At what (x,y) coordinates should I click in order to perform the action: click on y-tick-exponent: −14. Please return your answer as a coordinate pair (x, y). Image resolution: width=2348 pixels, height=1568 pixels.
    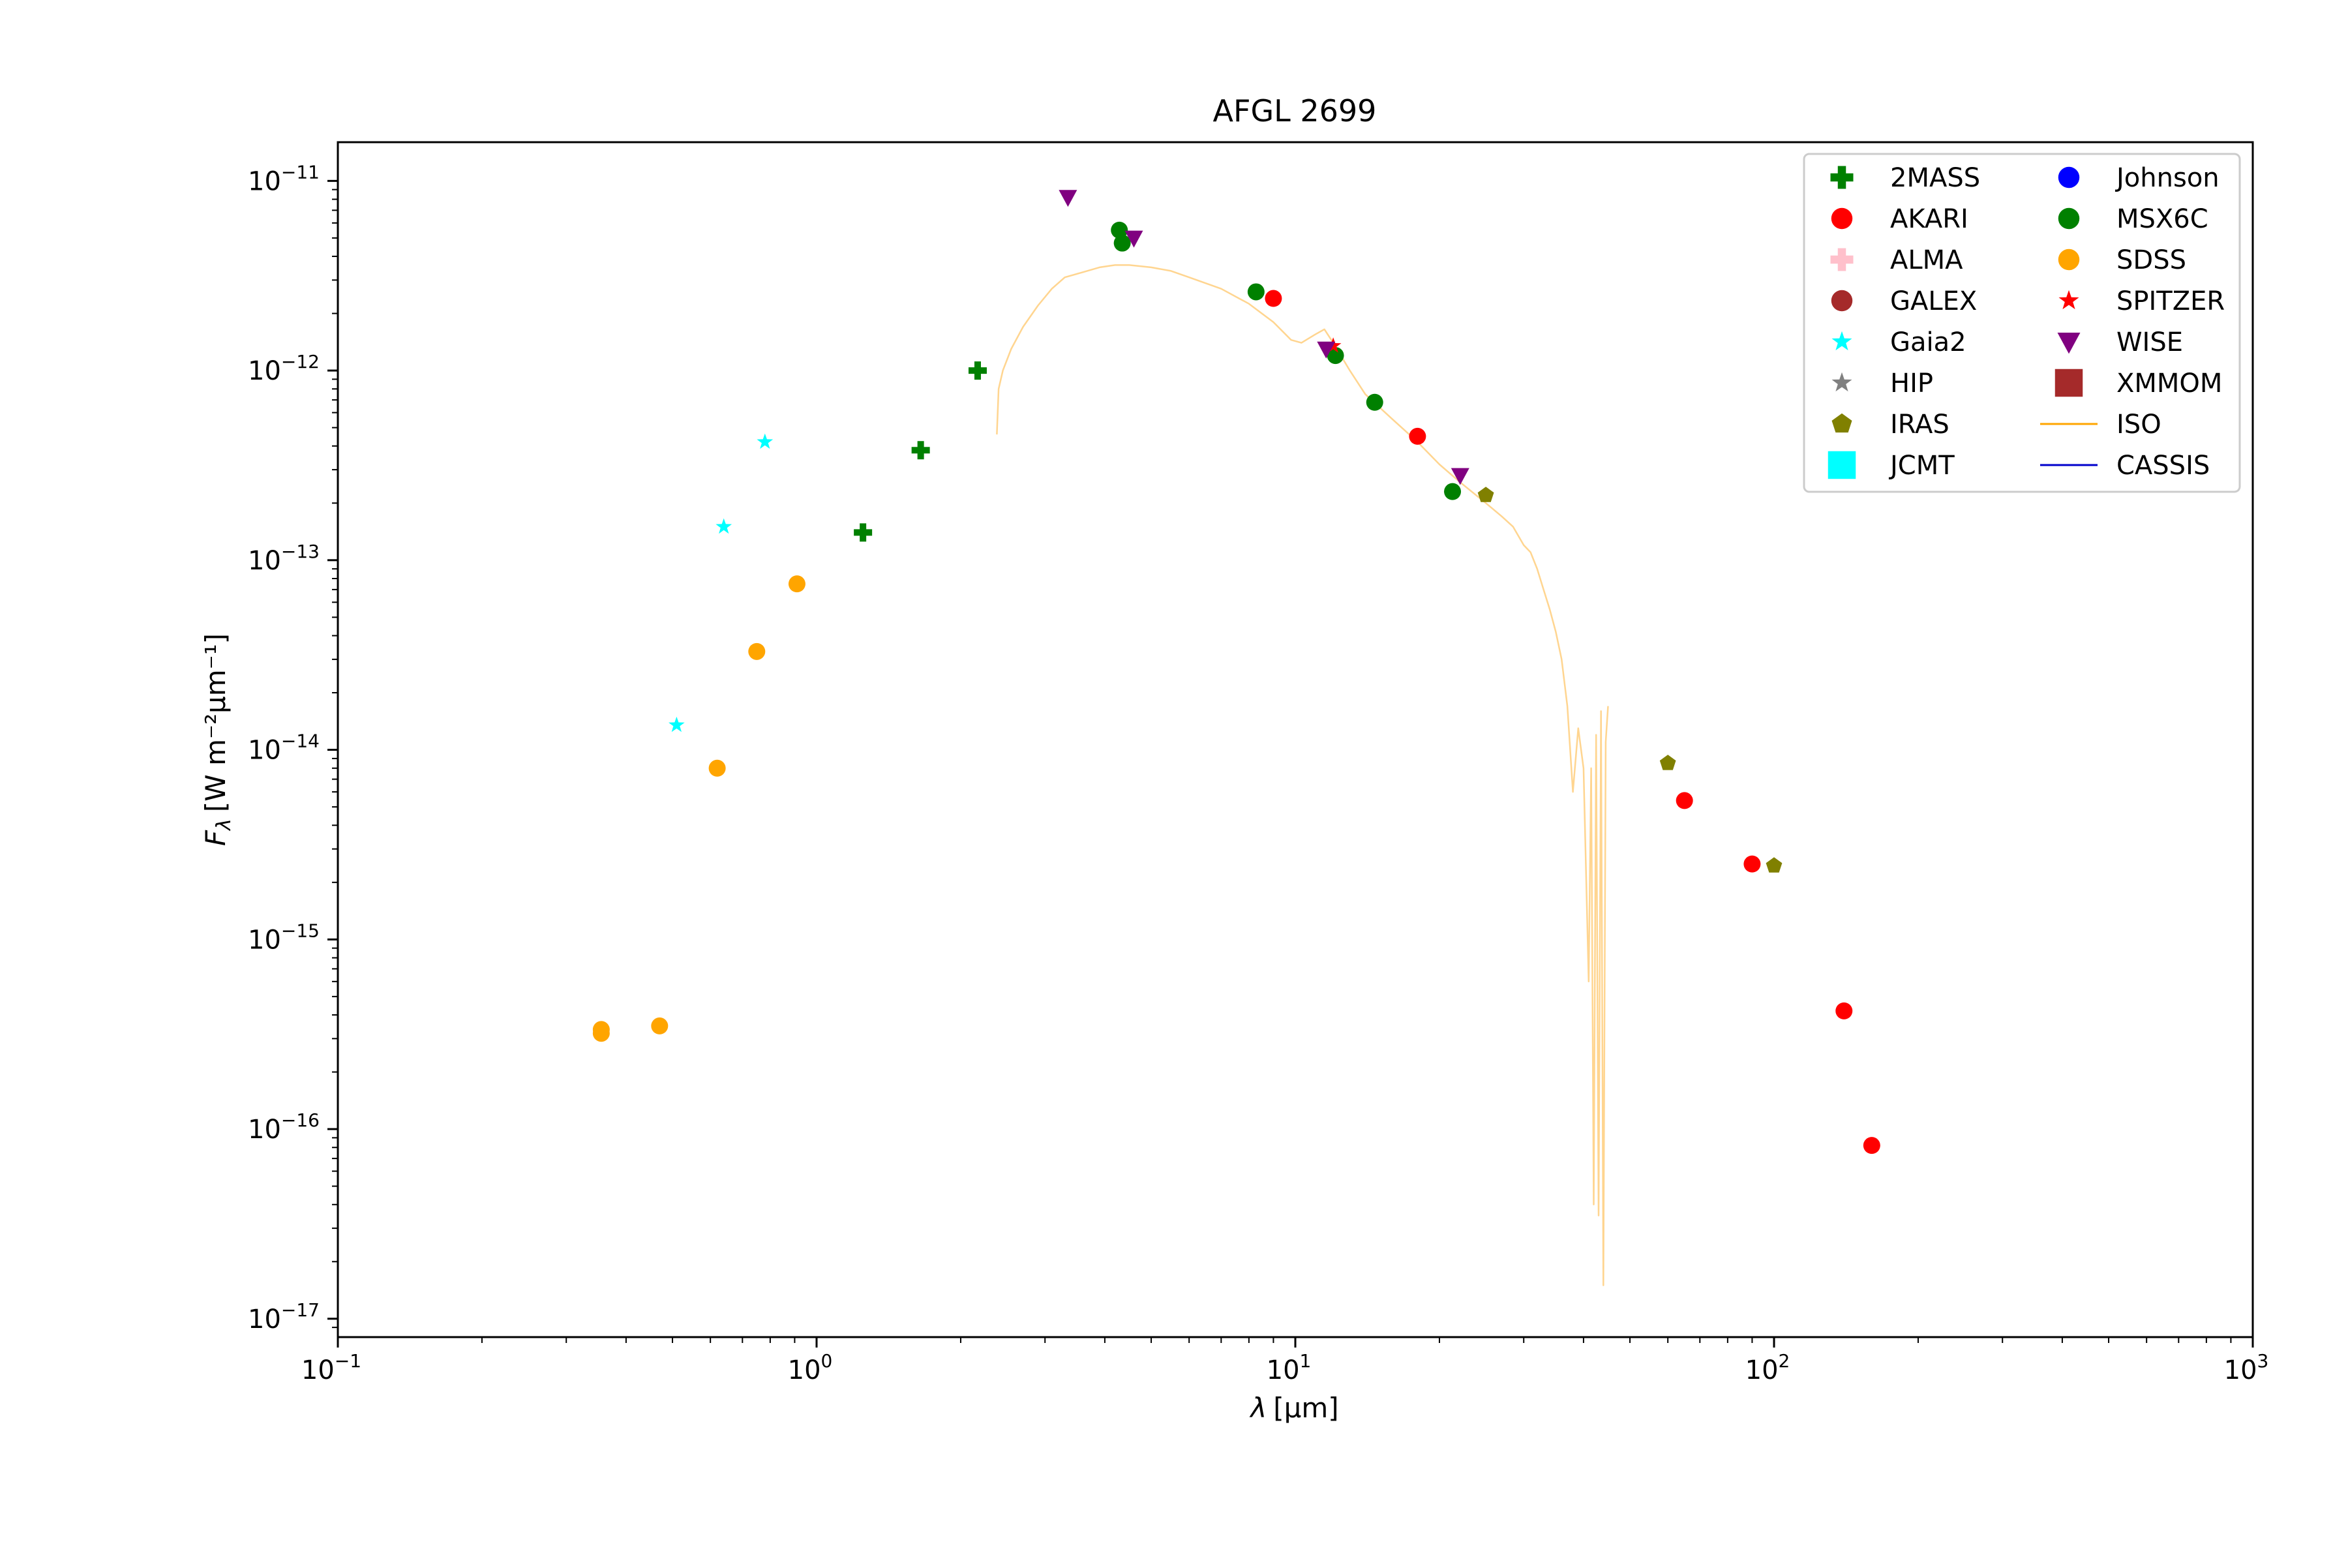
    Looking at the image, I should click on (300, 741).